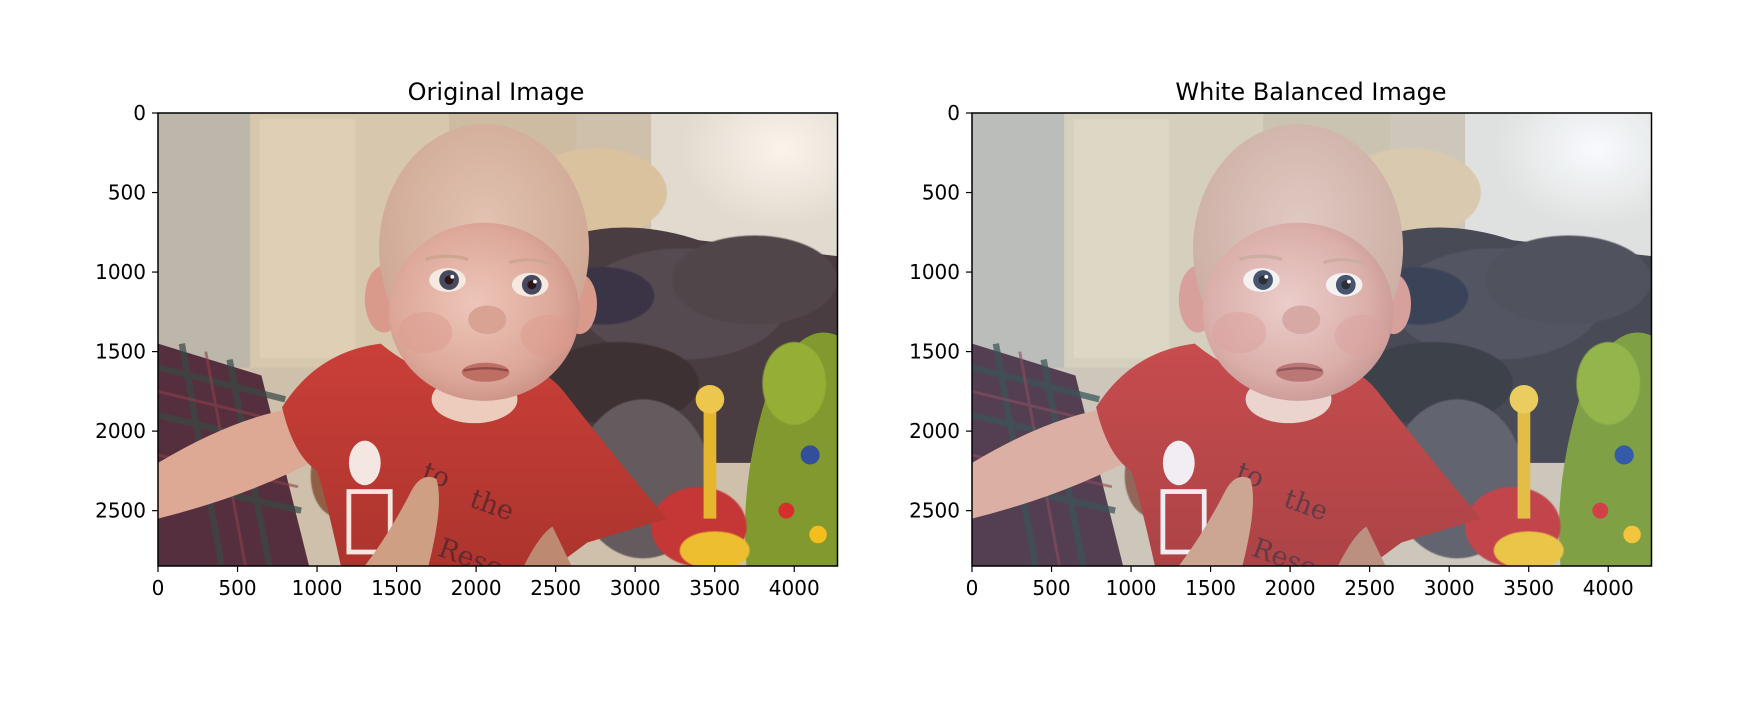 This screenshot has width=1759, height=723. I want to click on panel-title-white-balanced: White Balanced Image, so click(1310, 92).